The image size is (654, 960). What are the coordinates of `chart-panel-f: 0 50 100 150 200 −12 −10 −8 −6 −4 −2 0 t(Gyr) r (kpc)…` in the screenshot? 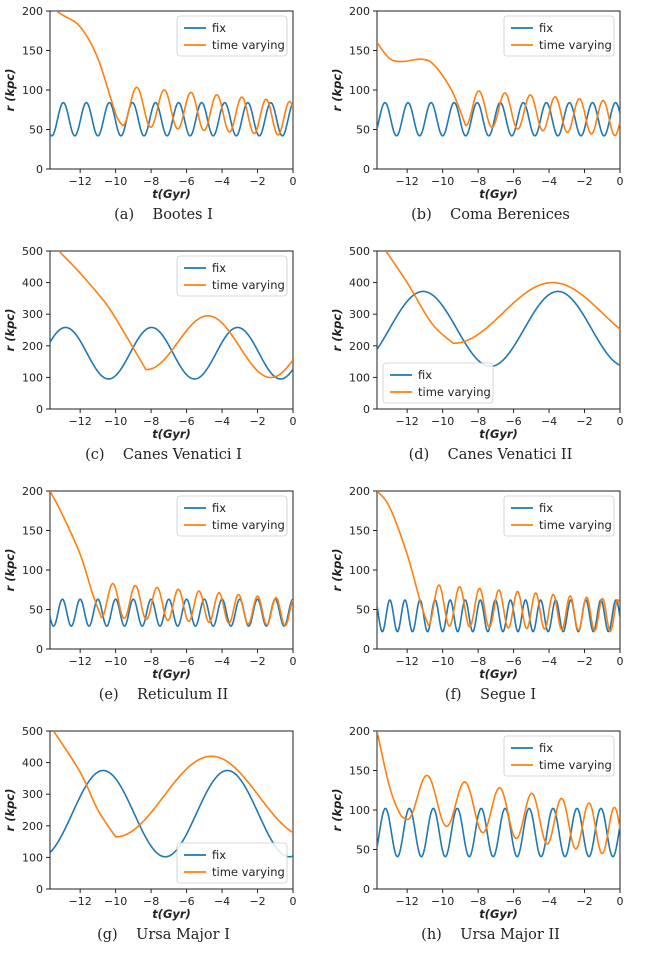 It's located at (490, 600).